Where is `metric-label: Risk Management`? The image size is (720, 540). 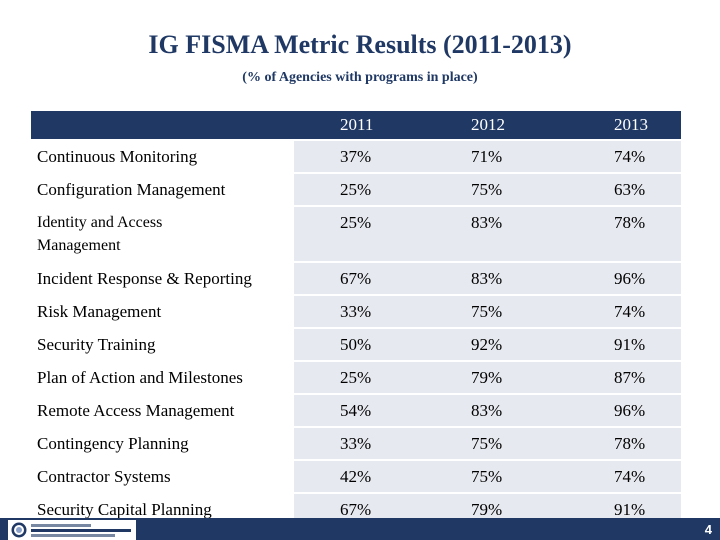 metric-label: Risk Management is located at coordinates (162, 311).